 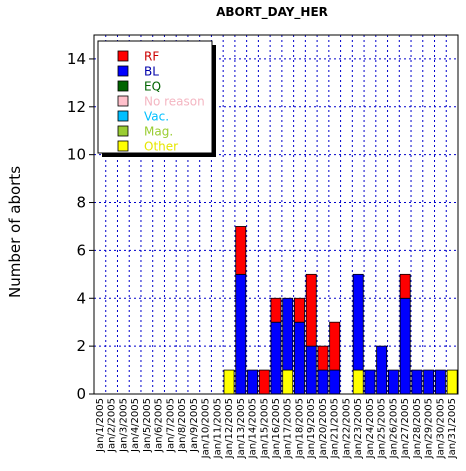 What do you see at coordinates (452, 428) in the screenshot?
I see `x-tick-label: Jan/31/2005` at bounding box center [452, 428].